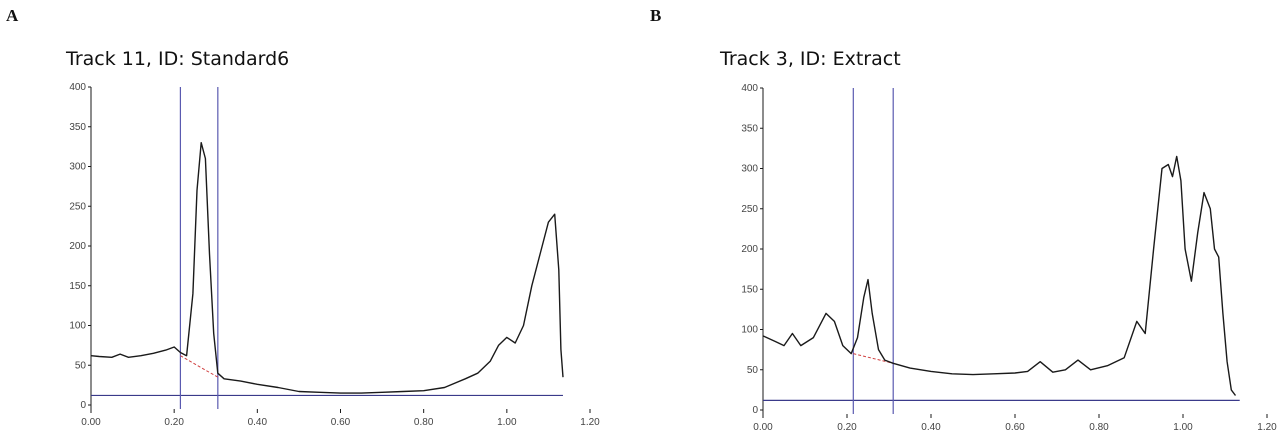  I want to click on panel-a-title: Track 11, ID: Standard6, so click(178, 59).